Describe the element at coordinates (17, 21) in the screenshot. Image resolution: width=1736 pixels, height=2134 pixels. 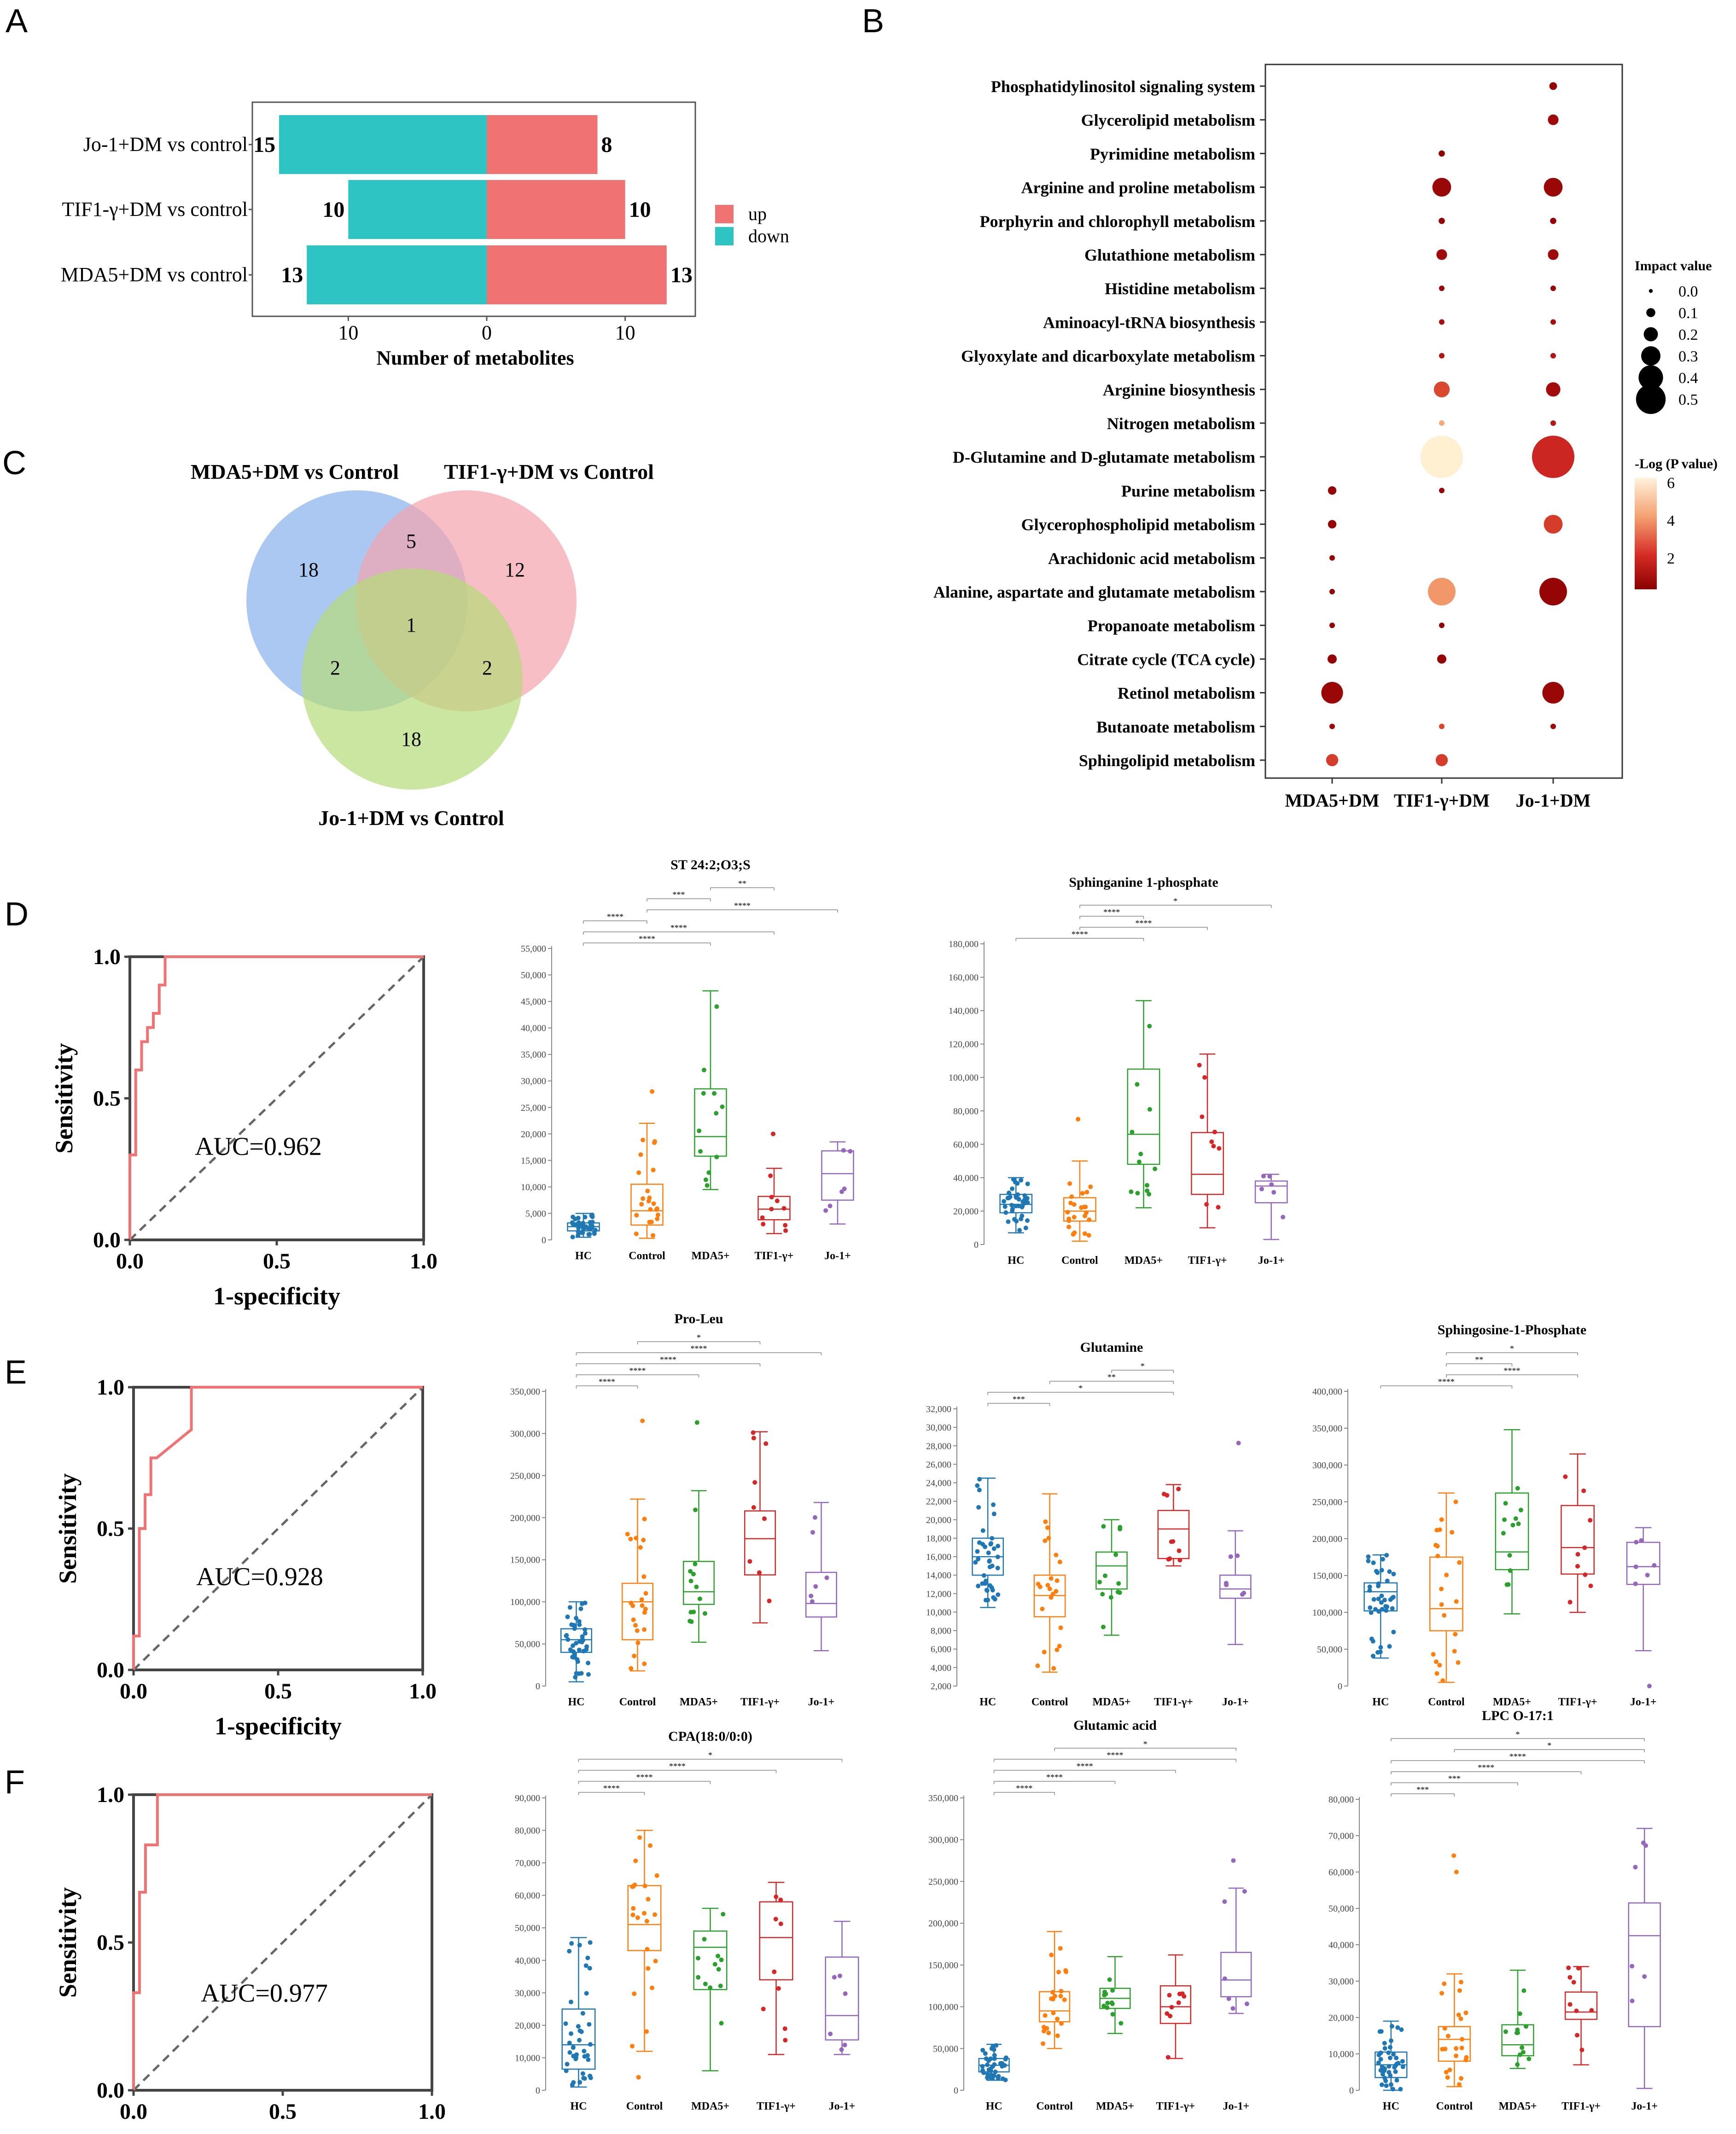
I see `panel-label-a: A` at that location.